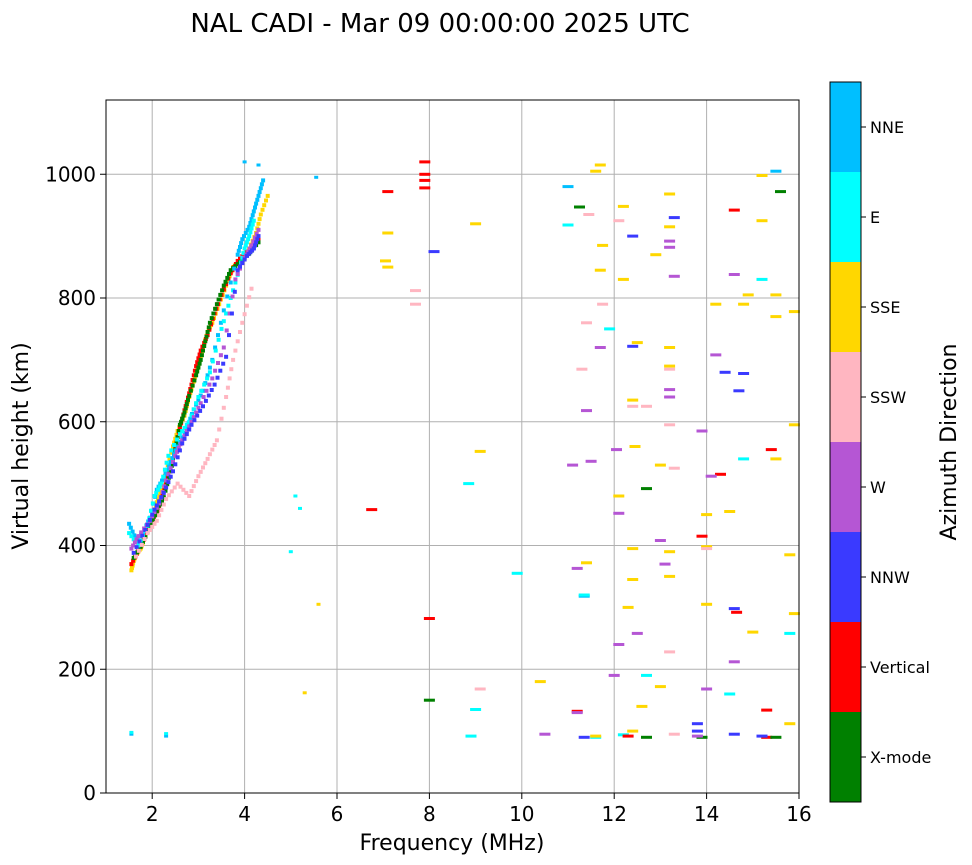 The height and width of the screenshot is (865, 972). What do you see at coordinates (878, 487) in the screenshot?
I see `colorbar-label: W` at bounding box center [878, 487].